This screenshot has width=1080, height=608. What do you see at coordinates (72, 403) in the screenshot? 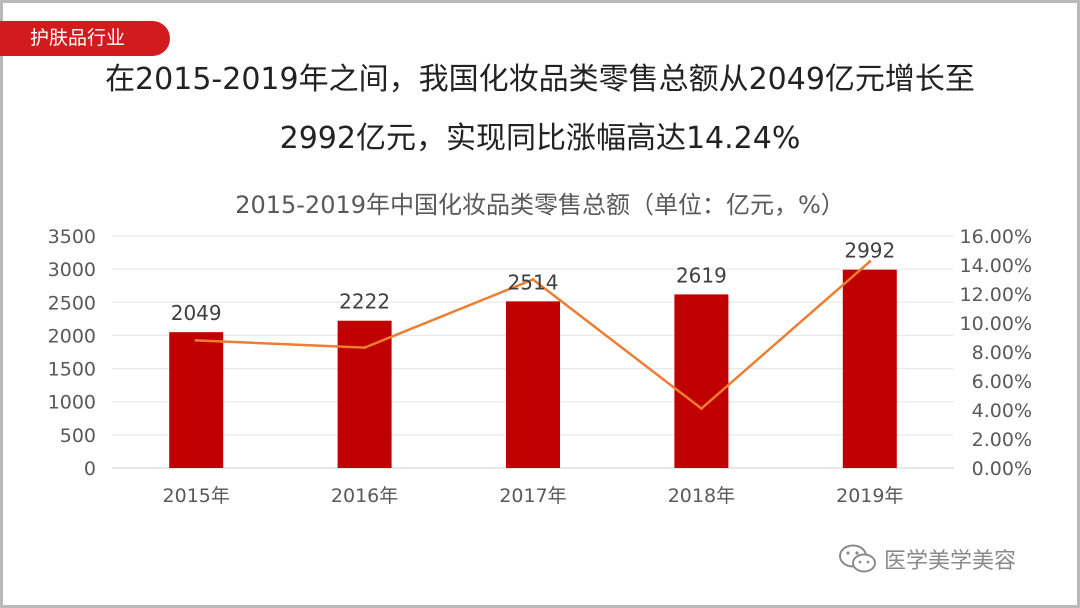
I see `y-left-tick-label: 1000` at bounding box center [72, 403].